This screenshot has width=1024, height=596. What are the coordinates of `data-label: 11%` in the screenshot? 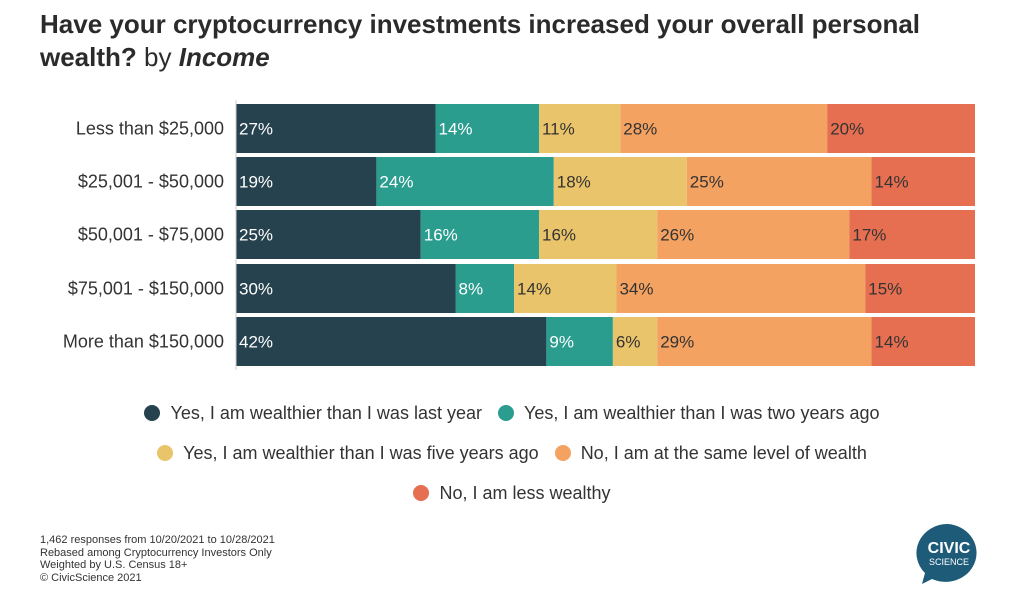 It's located at (558, 129).